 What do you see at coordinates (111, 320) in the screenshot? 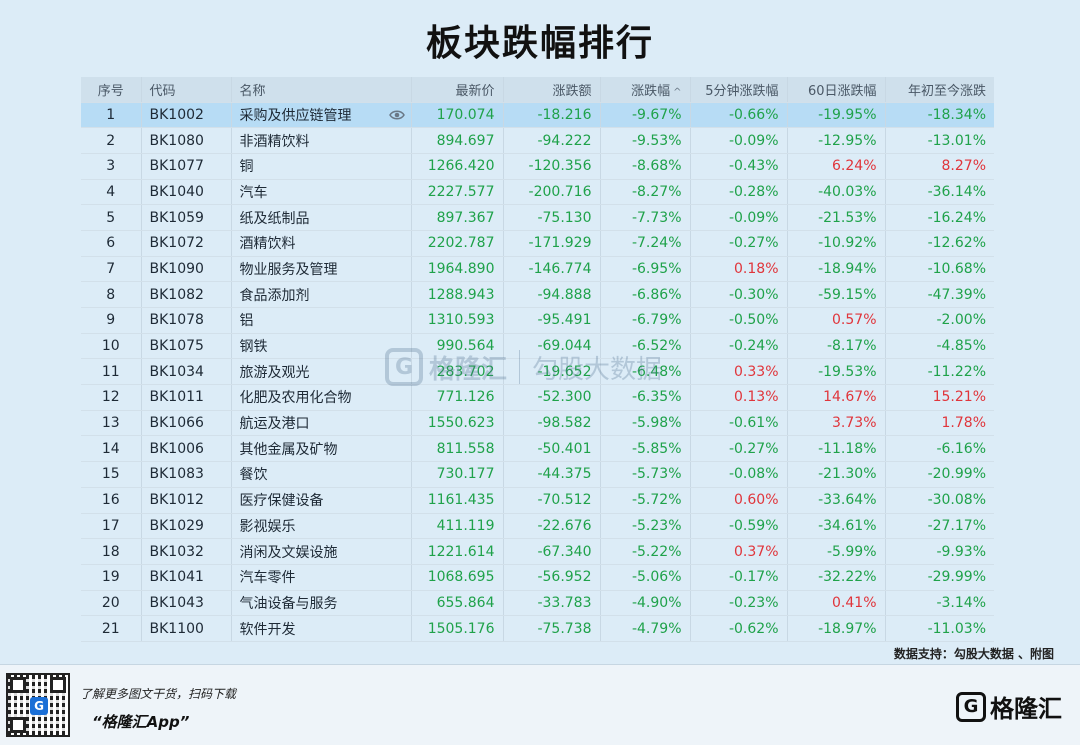
I see `cell-index: 9` at bounding box center [111, 320].